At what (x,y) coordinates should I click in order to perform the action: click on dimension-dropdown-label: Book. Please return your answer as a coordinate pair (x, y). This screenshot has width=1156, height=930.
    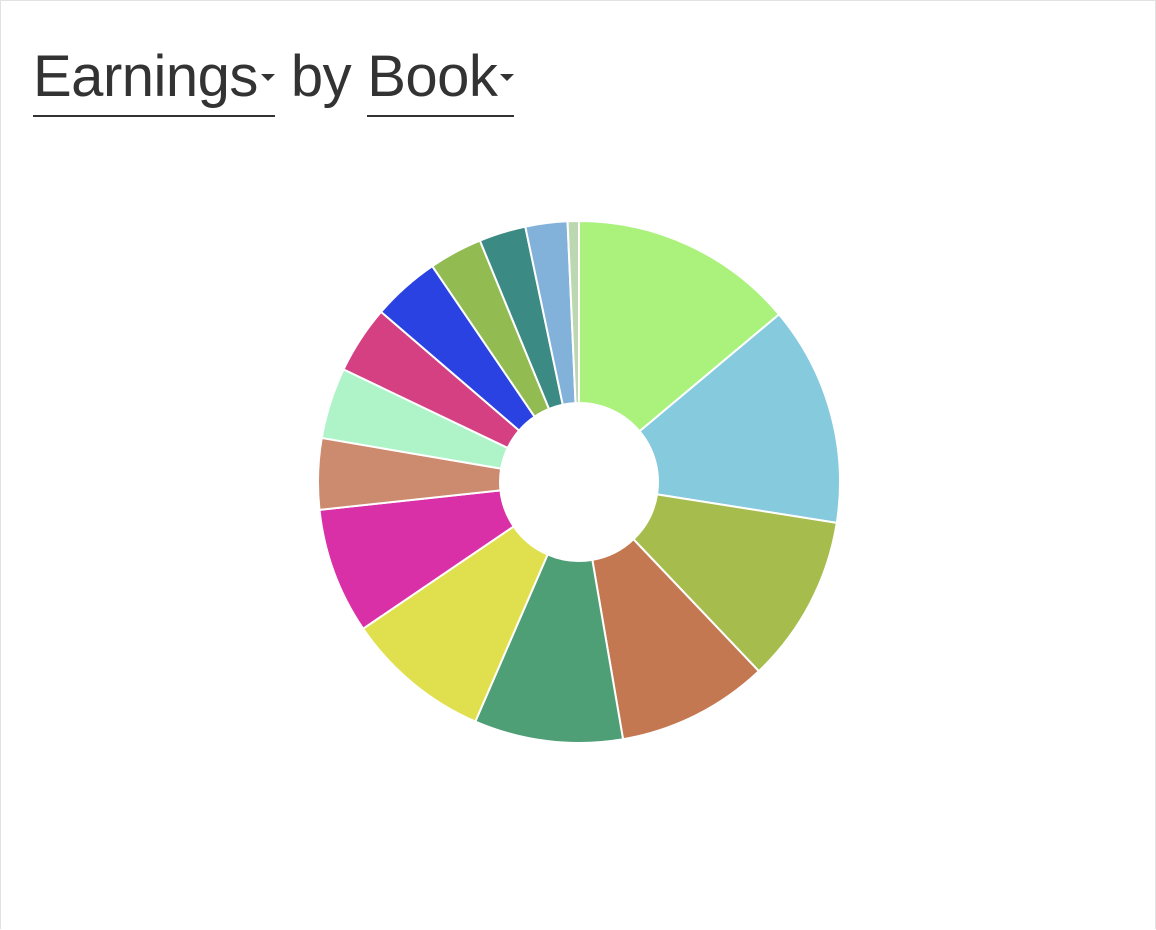
    Looking at the image, I should click on (432, 76).